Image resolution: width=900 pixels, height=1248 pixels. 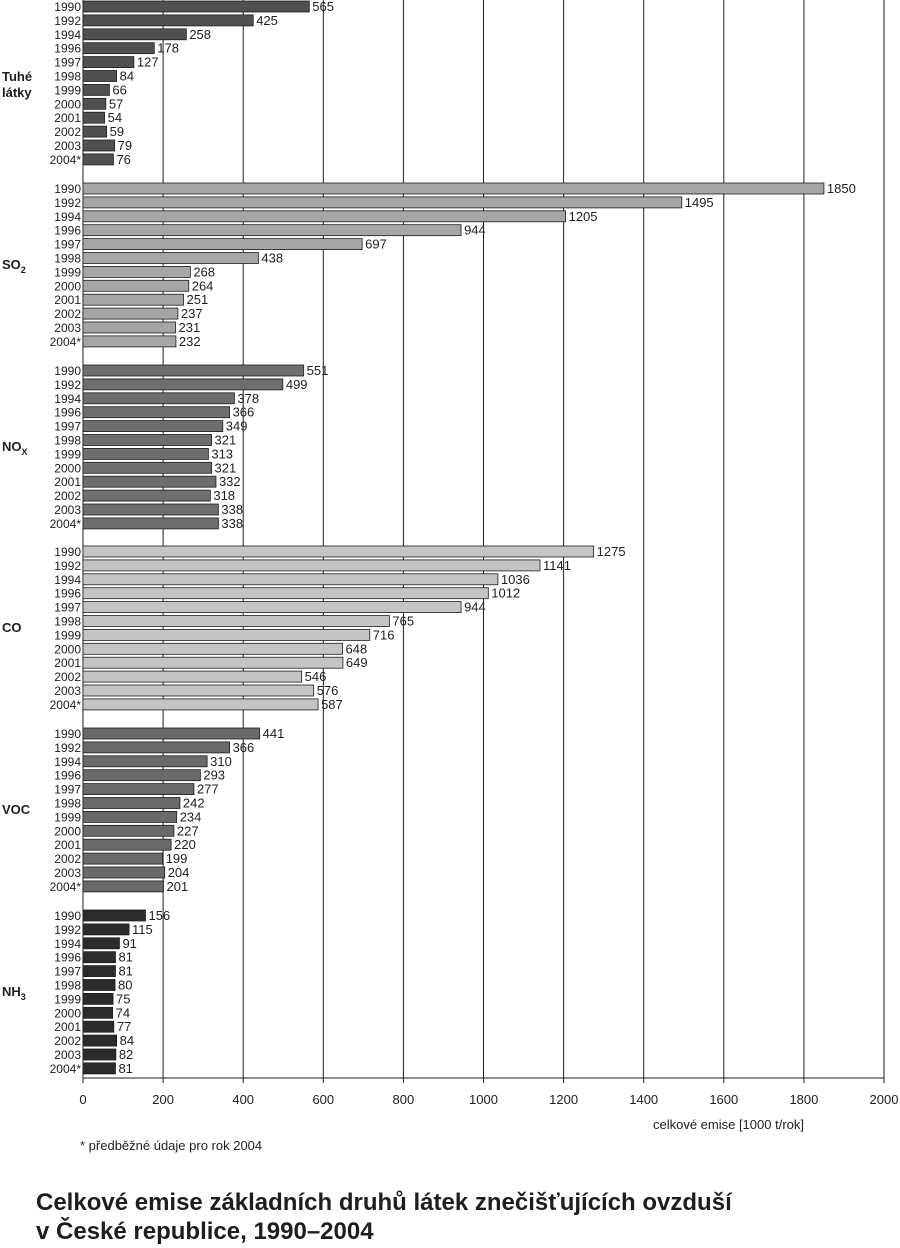 I want to click on value-label: 277, so click(x=208, y=789).